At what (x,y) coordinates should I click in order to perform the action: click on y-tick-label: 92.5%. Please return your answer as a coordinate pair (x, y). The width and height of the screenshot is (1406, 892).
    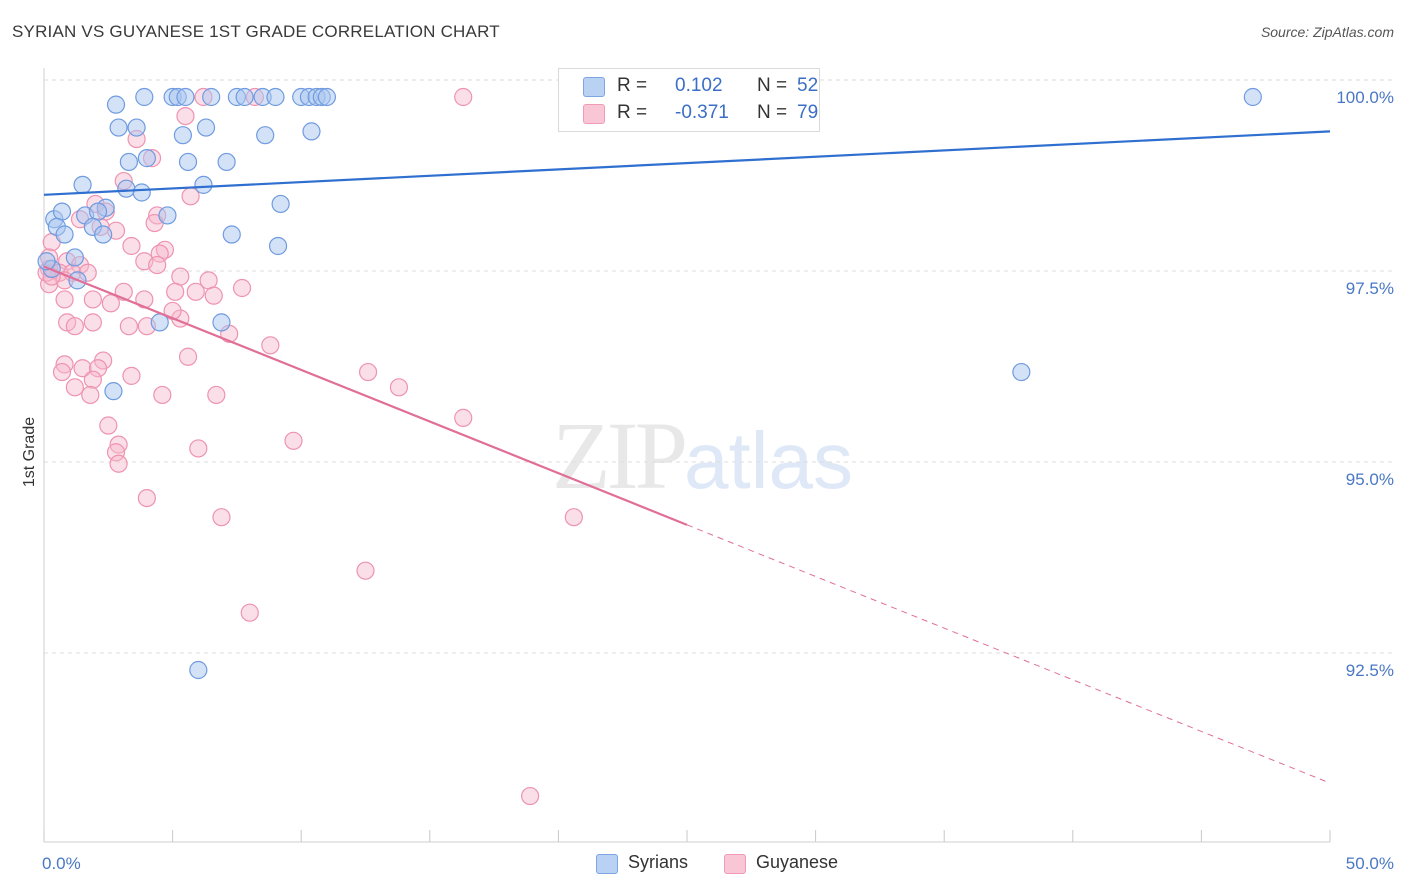
    Looking at the image, I should click on (1370, 670).